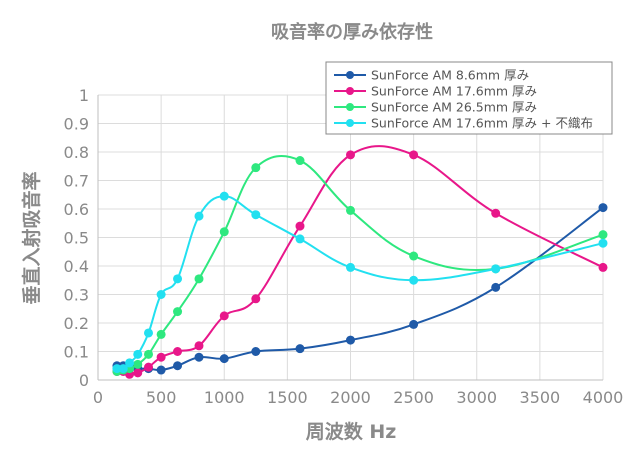  I want to click on x-tick-label: 3000, so click(476, 397).